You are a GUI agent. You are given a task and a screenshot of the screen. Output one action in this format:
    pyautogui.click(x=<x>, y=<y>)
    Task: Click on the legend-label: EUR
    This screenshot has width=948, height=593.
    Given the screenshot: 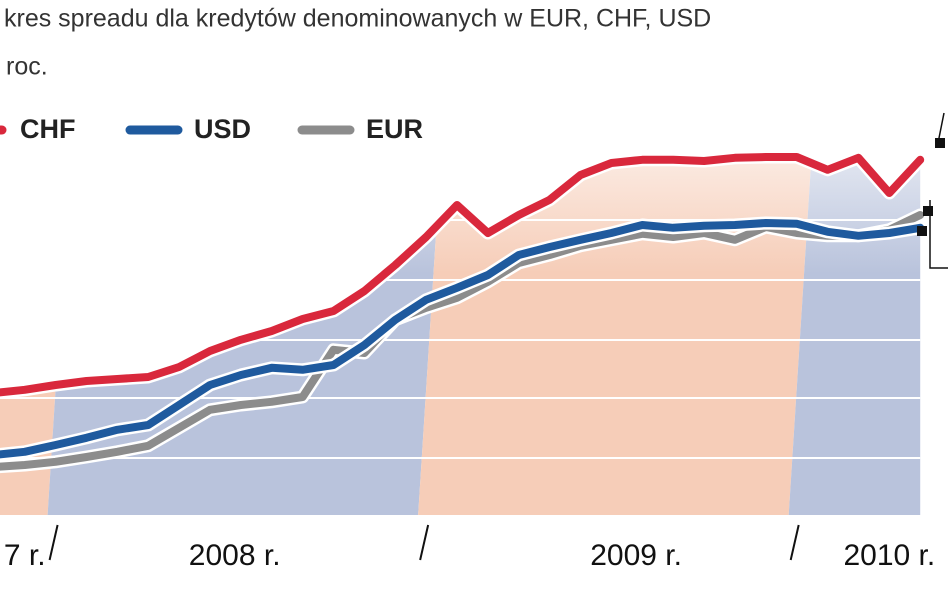 What is the action you would take?
    pyautogui.click(x=394, y=129)
    